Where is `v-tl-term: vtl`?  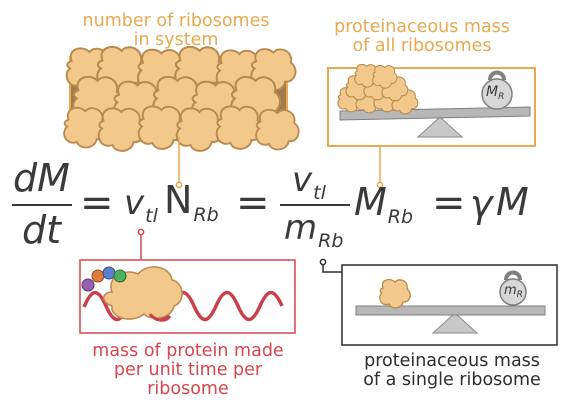 v-tl-term: vtl is located at coordinates (141, 205).